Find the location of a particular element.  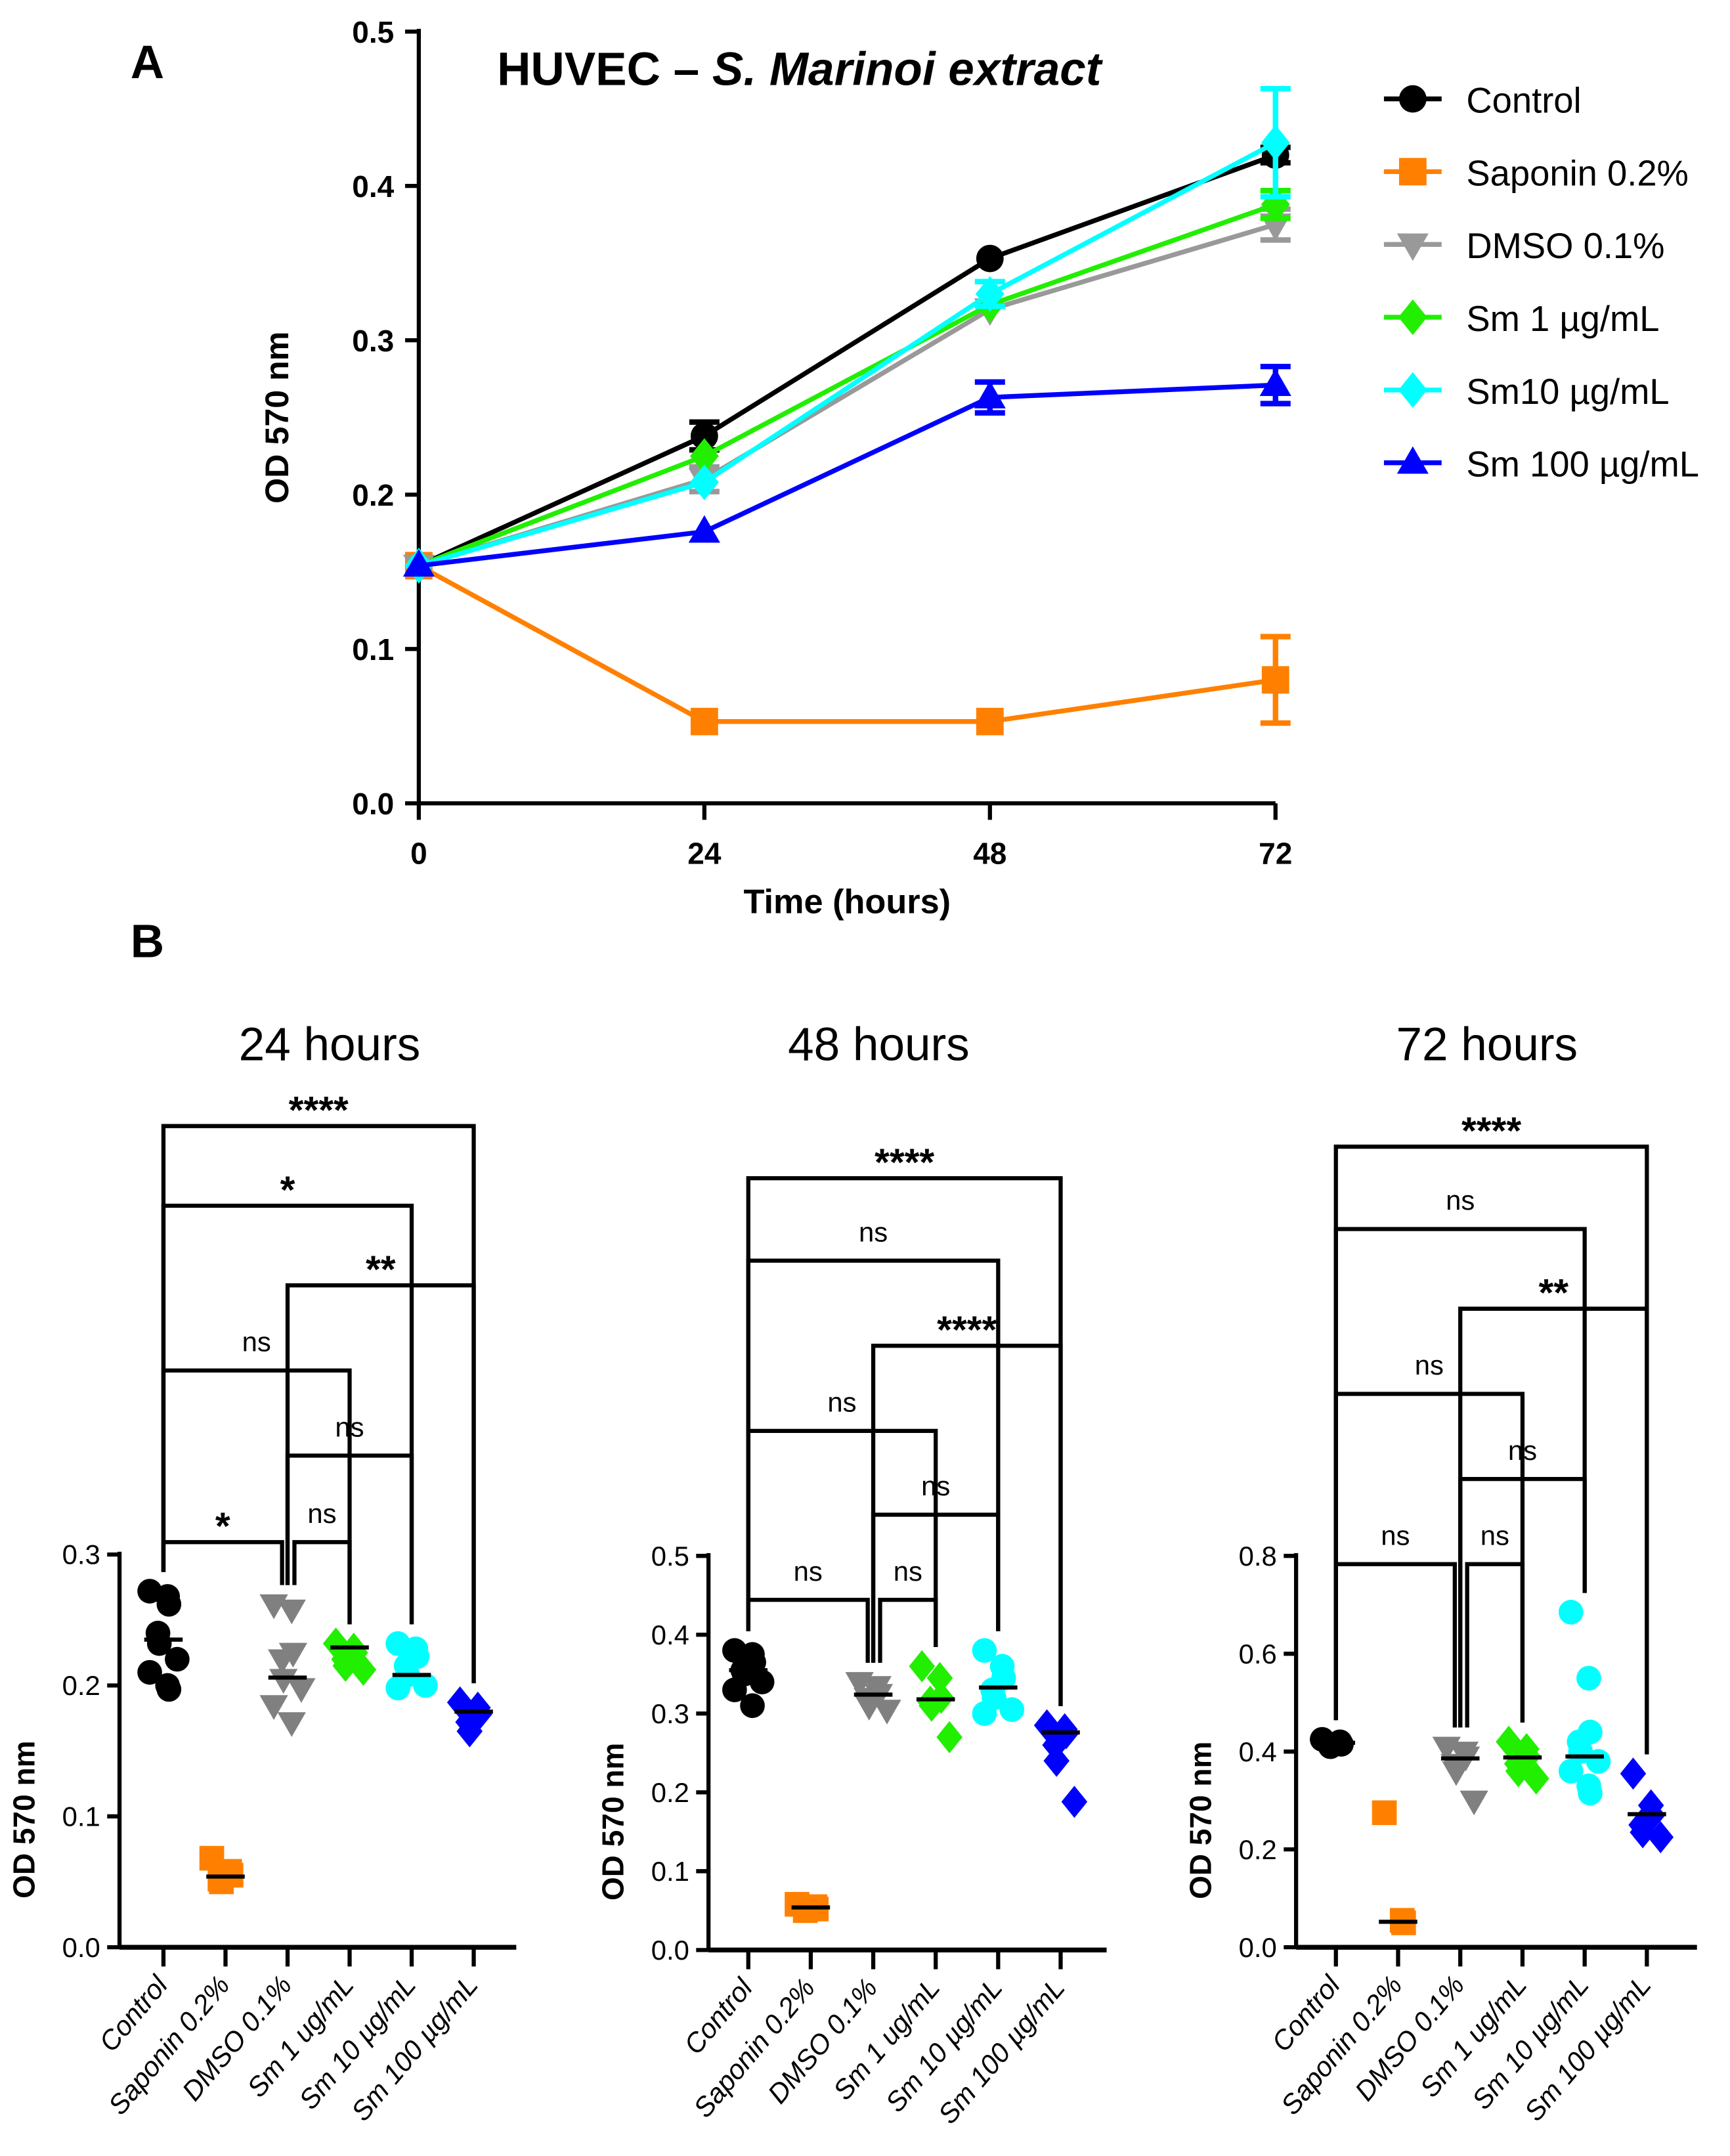

group-sm-10-g-ml is located at coordinates (998, 1682).